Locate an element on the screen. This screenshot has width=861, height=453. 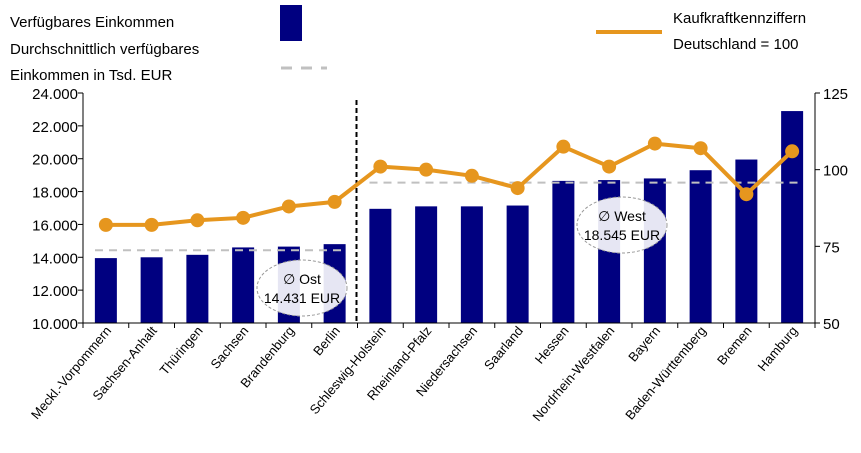
x-tick-label: Hamburg is located at coordinates (778, 348).